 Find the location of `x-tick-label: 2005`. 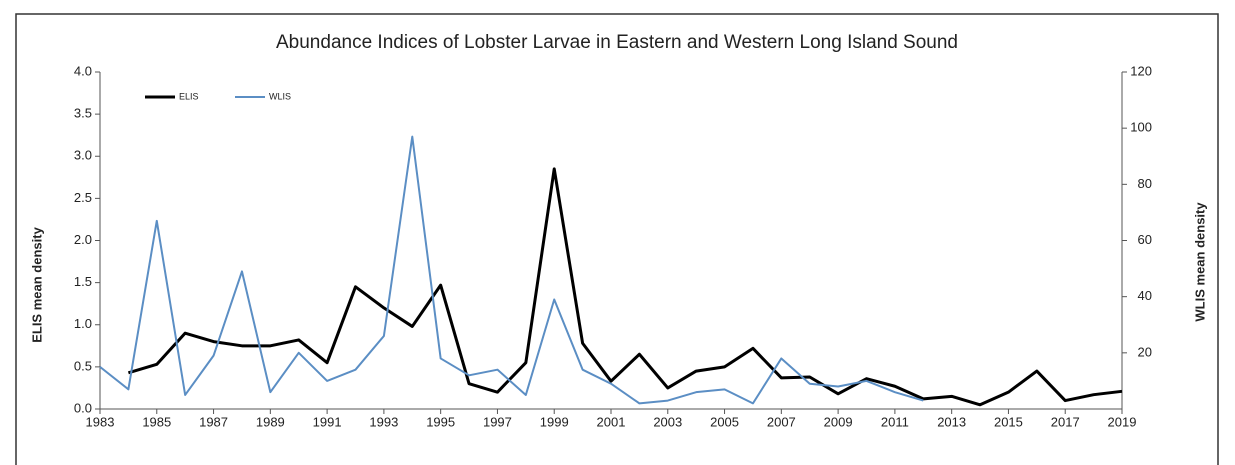

x-tick-label: 2005 is located at coordinates (724, 421).